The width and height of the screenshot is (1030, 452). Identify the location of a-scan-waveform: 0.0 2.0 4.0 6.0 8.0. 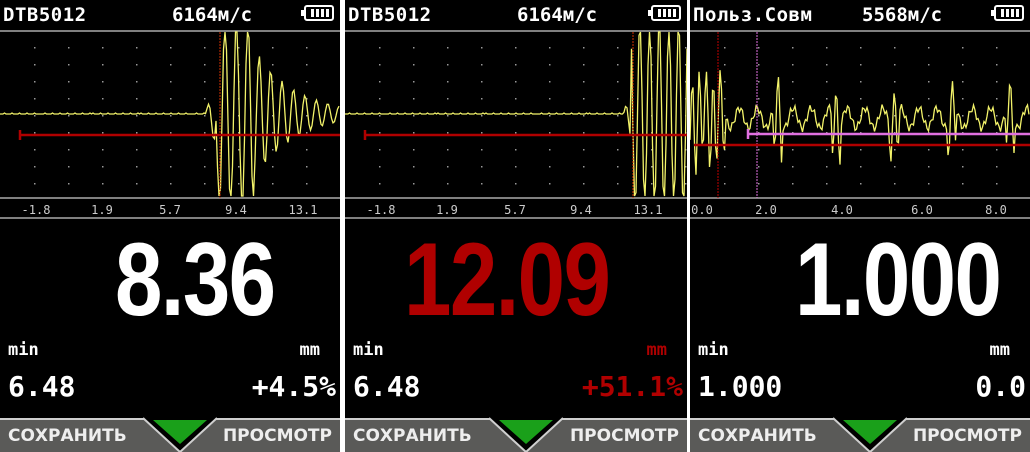
(860, 124).